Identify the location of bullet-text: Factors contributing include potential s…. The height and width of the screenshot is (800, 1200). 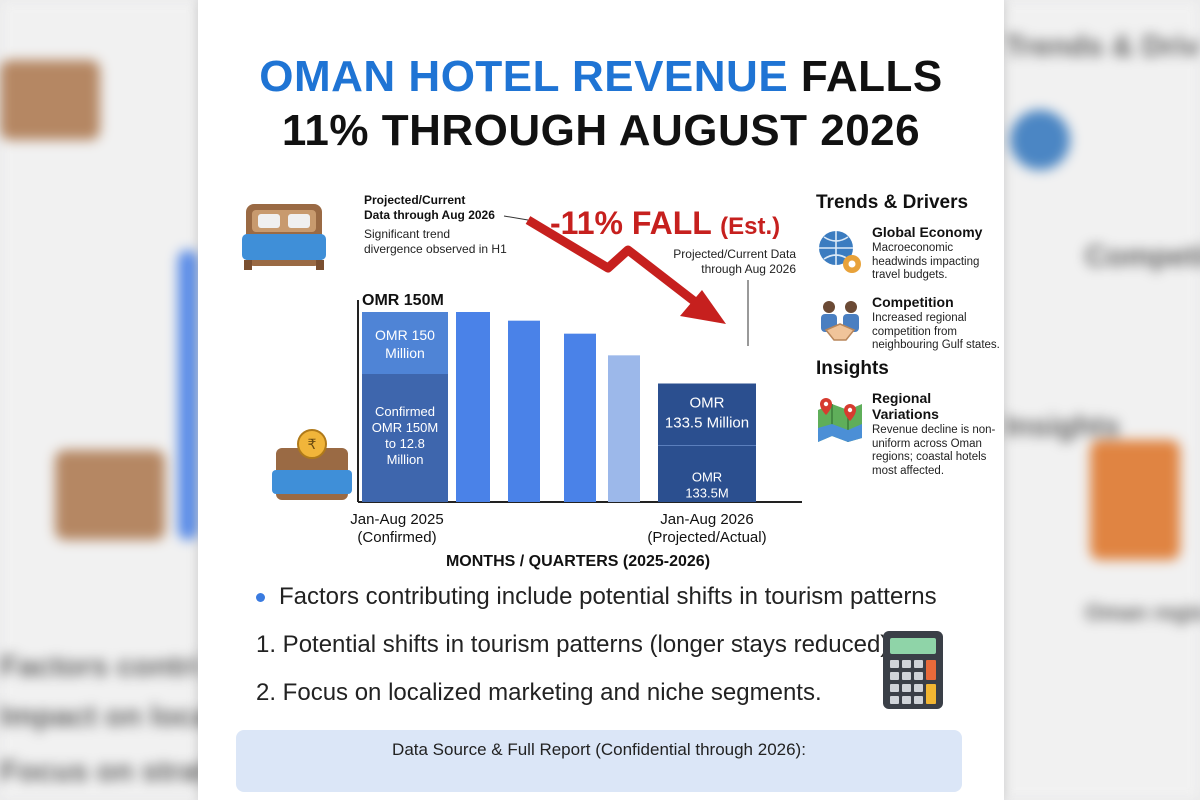
(608, 596).